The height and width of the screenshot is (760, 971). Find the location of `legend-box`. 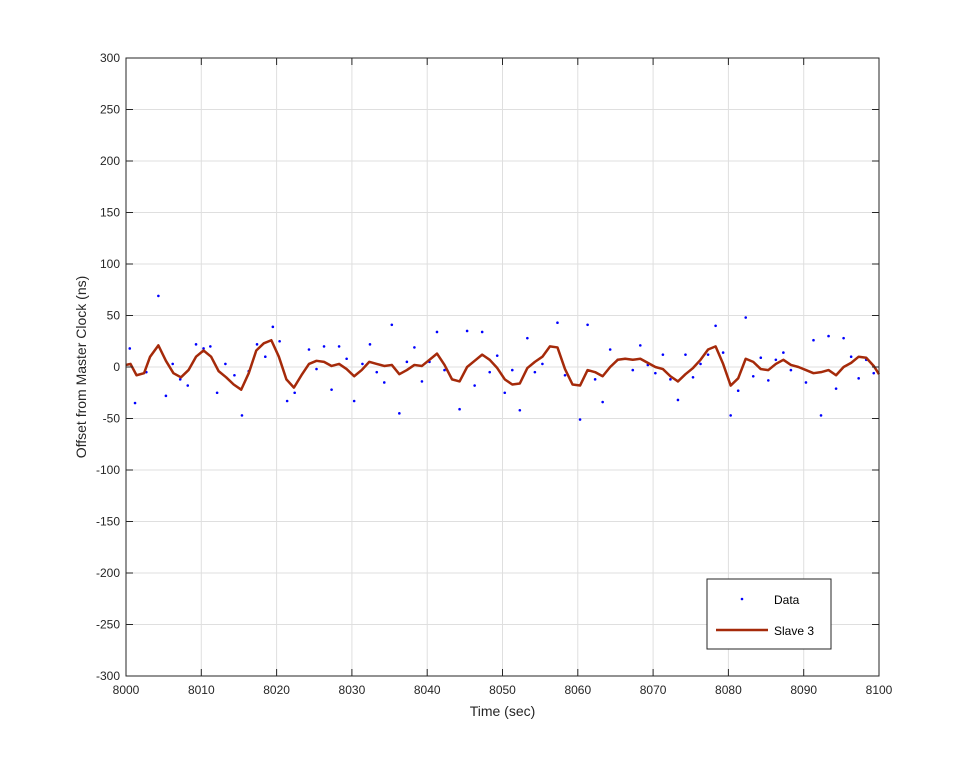

legend-box is located at coordinates (769, 614).